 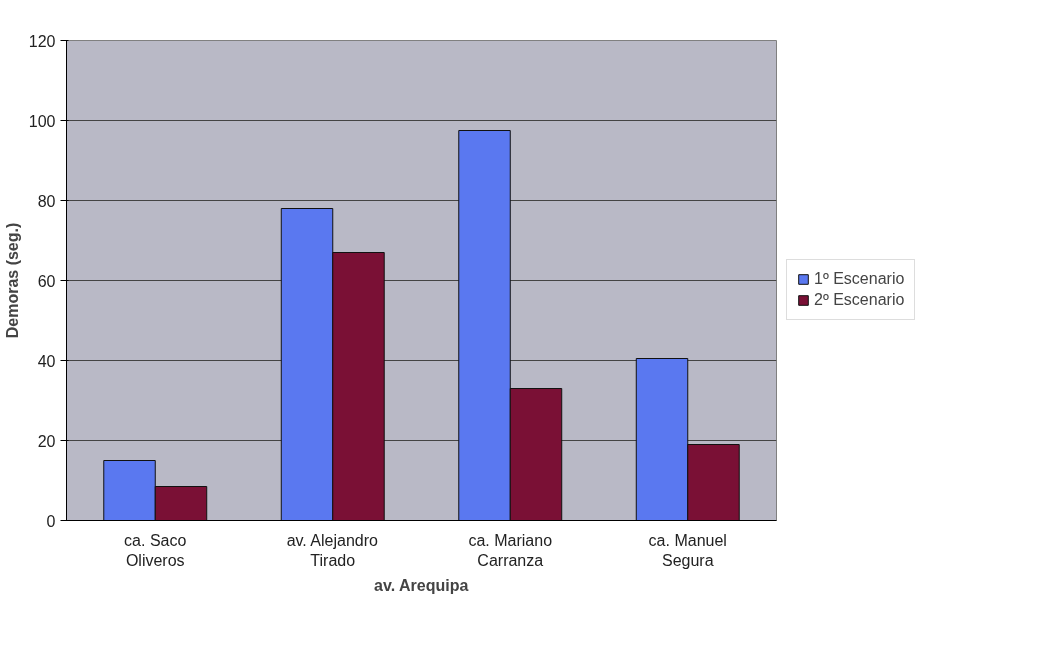 I want to click on legend-label: 2º Escenario, so click(x=859, y=300).